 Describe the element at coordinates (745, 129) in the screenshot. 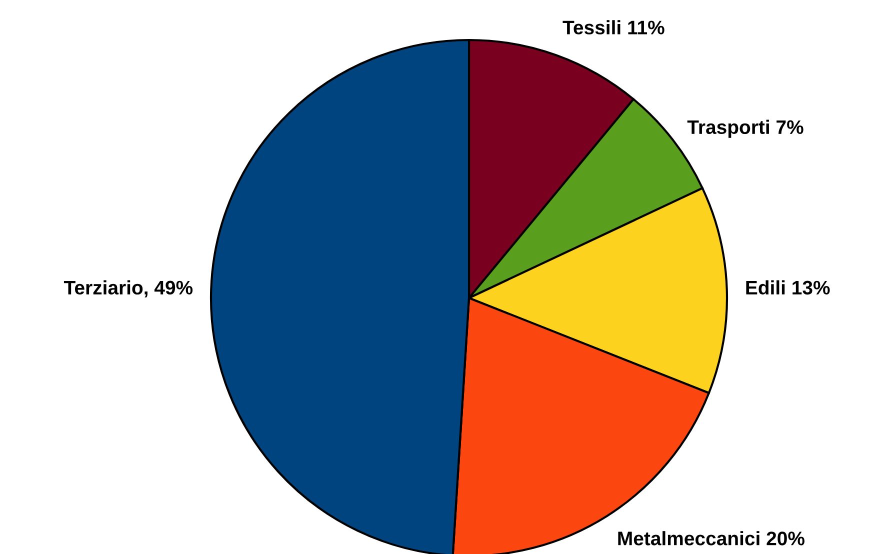

I see `slice-label: Trasporti 7%` at that location.